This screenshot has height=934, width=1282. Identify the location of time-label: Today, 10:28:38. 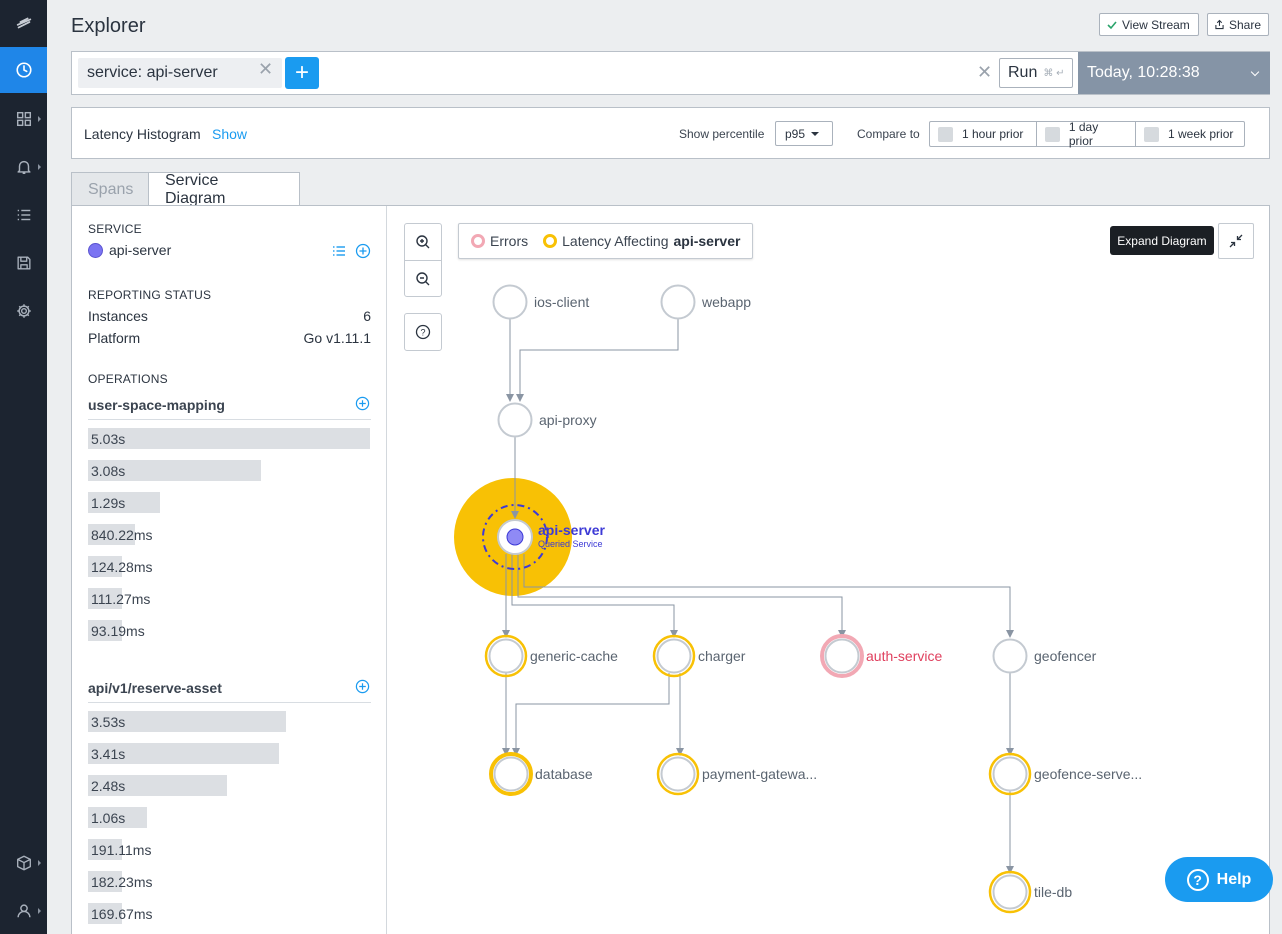
(1143, 72).